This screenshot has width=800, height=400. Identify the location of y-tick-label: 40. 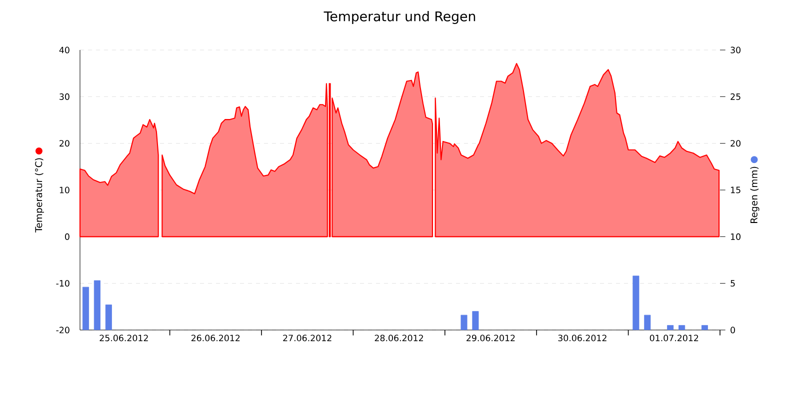
(64, 50).